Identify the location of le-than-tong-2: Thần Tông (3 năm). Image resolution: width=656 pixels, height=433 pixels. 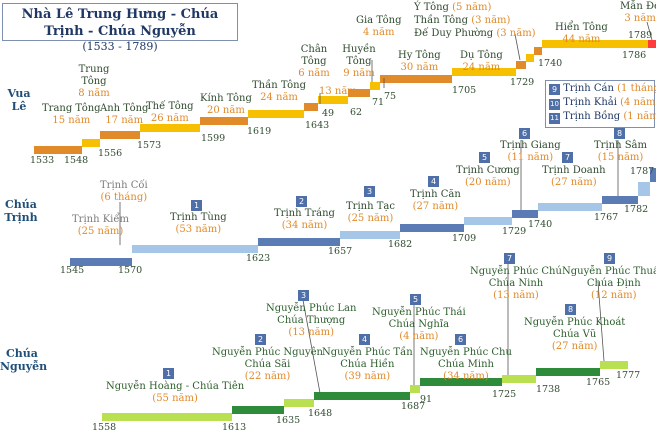
(462, 20).